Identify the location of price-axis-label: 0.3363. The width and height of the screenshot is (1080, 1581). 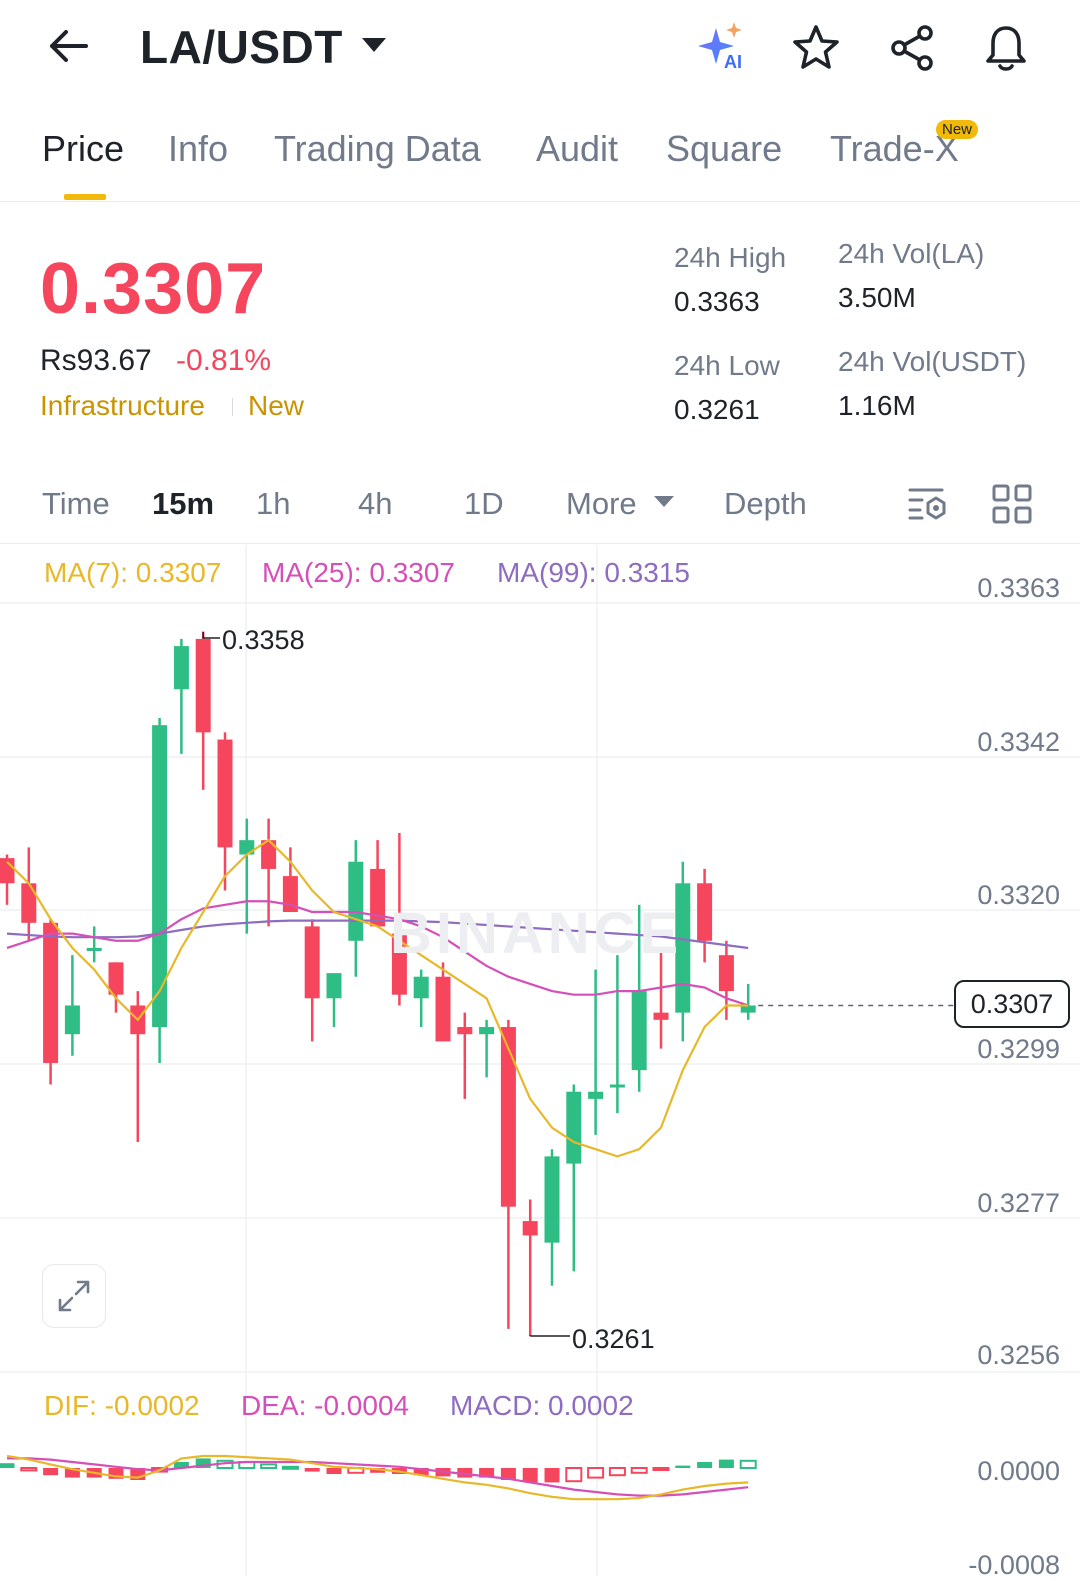
(1018, 588).